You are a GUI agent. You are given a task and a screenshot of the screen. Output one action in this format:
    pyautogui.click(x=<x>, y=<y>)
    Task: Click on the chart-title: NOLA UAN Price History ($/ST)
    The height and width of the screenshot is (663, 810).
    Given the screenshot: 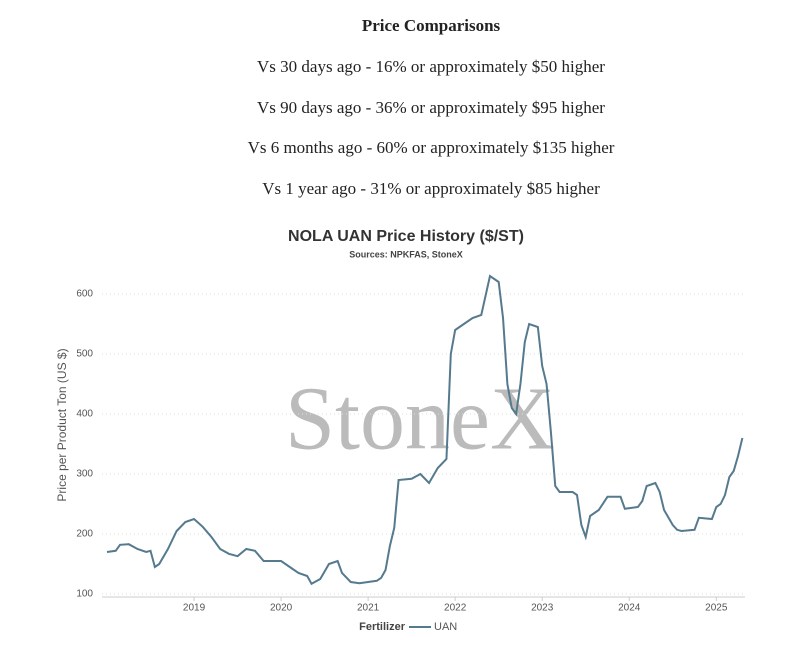 What is the action you would take?
    pyautogui.click(x=406, y=236)
    